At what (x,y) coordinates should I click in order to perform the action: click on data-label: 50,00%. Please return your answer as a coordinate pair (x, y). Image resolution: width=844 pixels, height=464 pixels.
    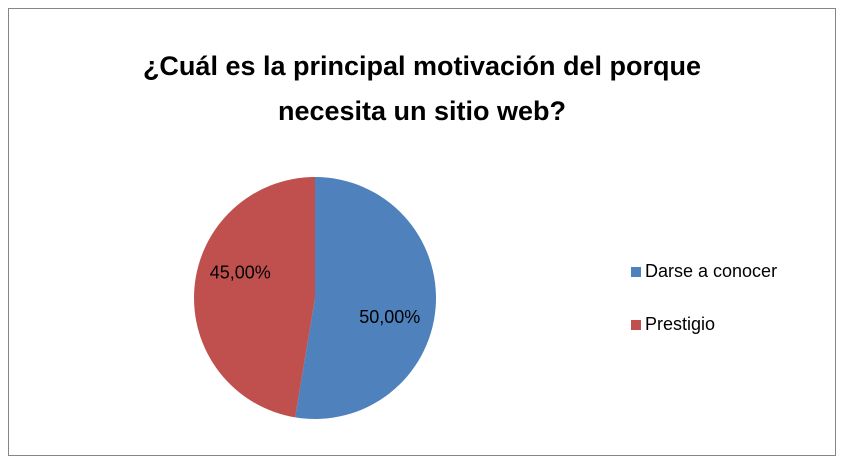
    Looking at the image, I should click on (389, 317).